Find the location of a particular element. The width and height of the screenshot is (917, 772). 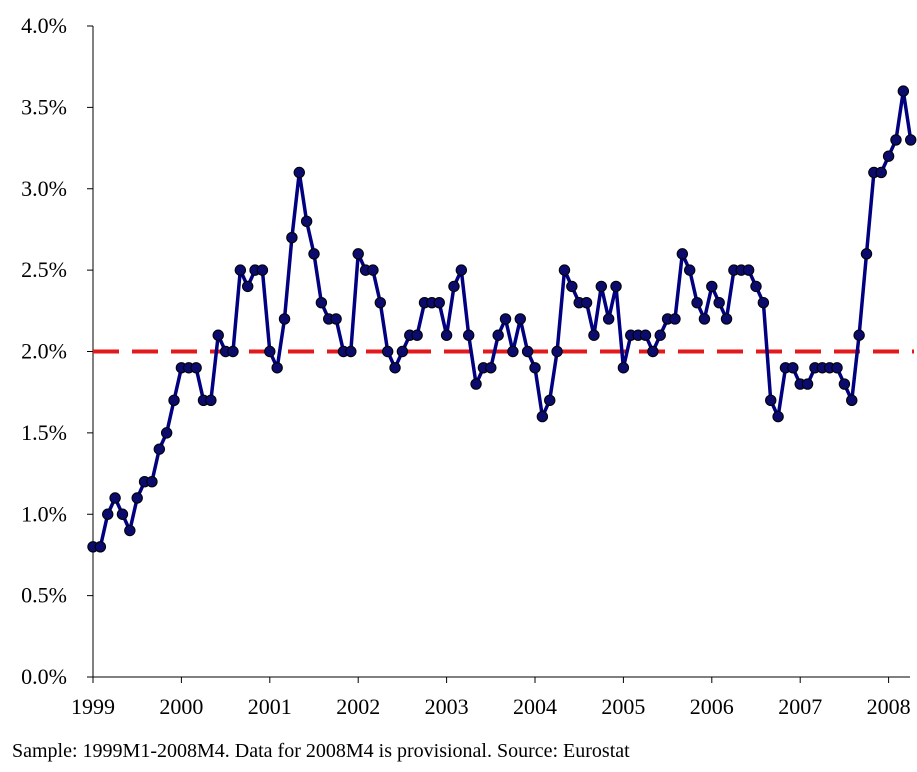

x-tick-label: 2001 is located at coordinates (270, 706).